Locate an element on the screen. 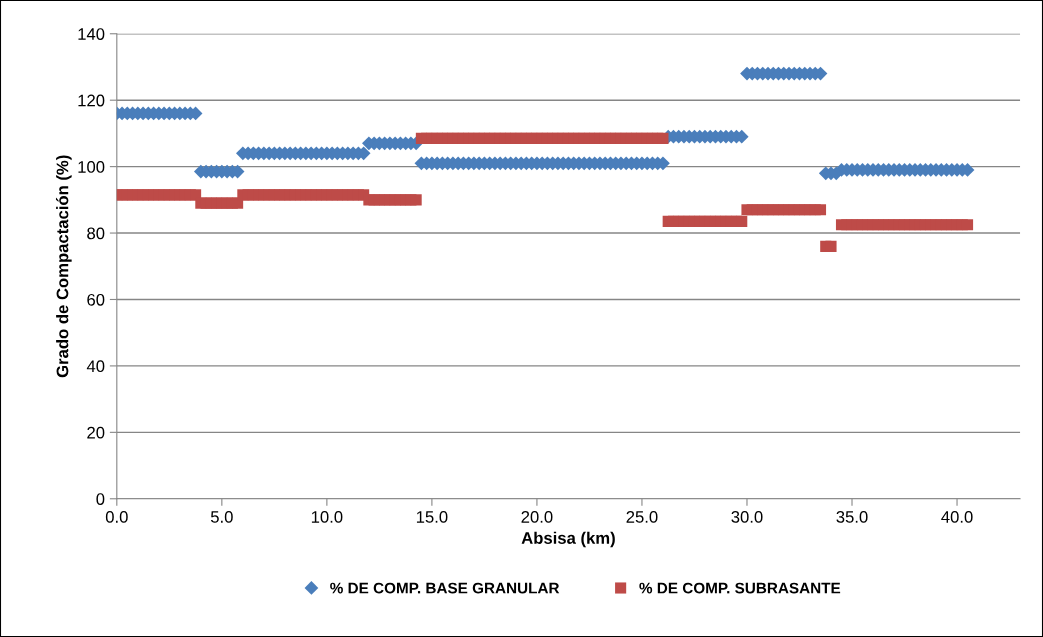 The height and width of the screenshot is (637, 1043). y-axis-title: Grado de Compactación (%) is located at coordinates (63, 266).